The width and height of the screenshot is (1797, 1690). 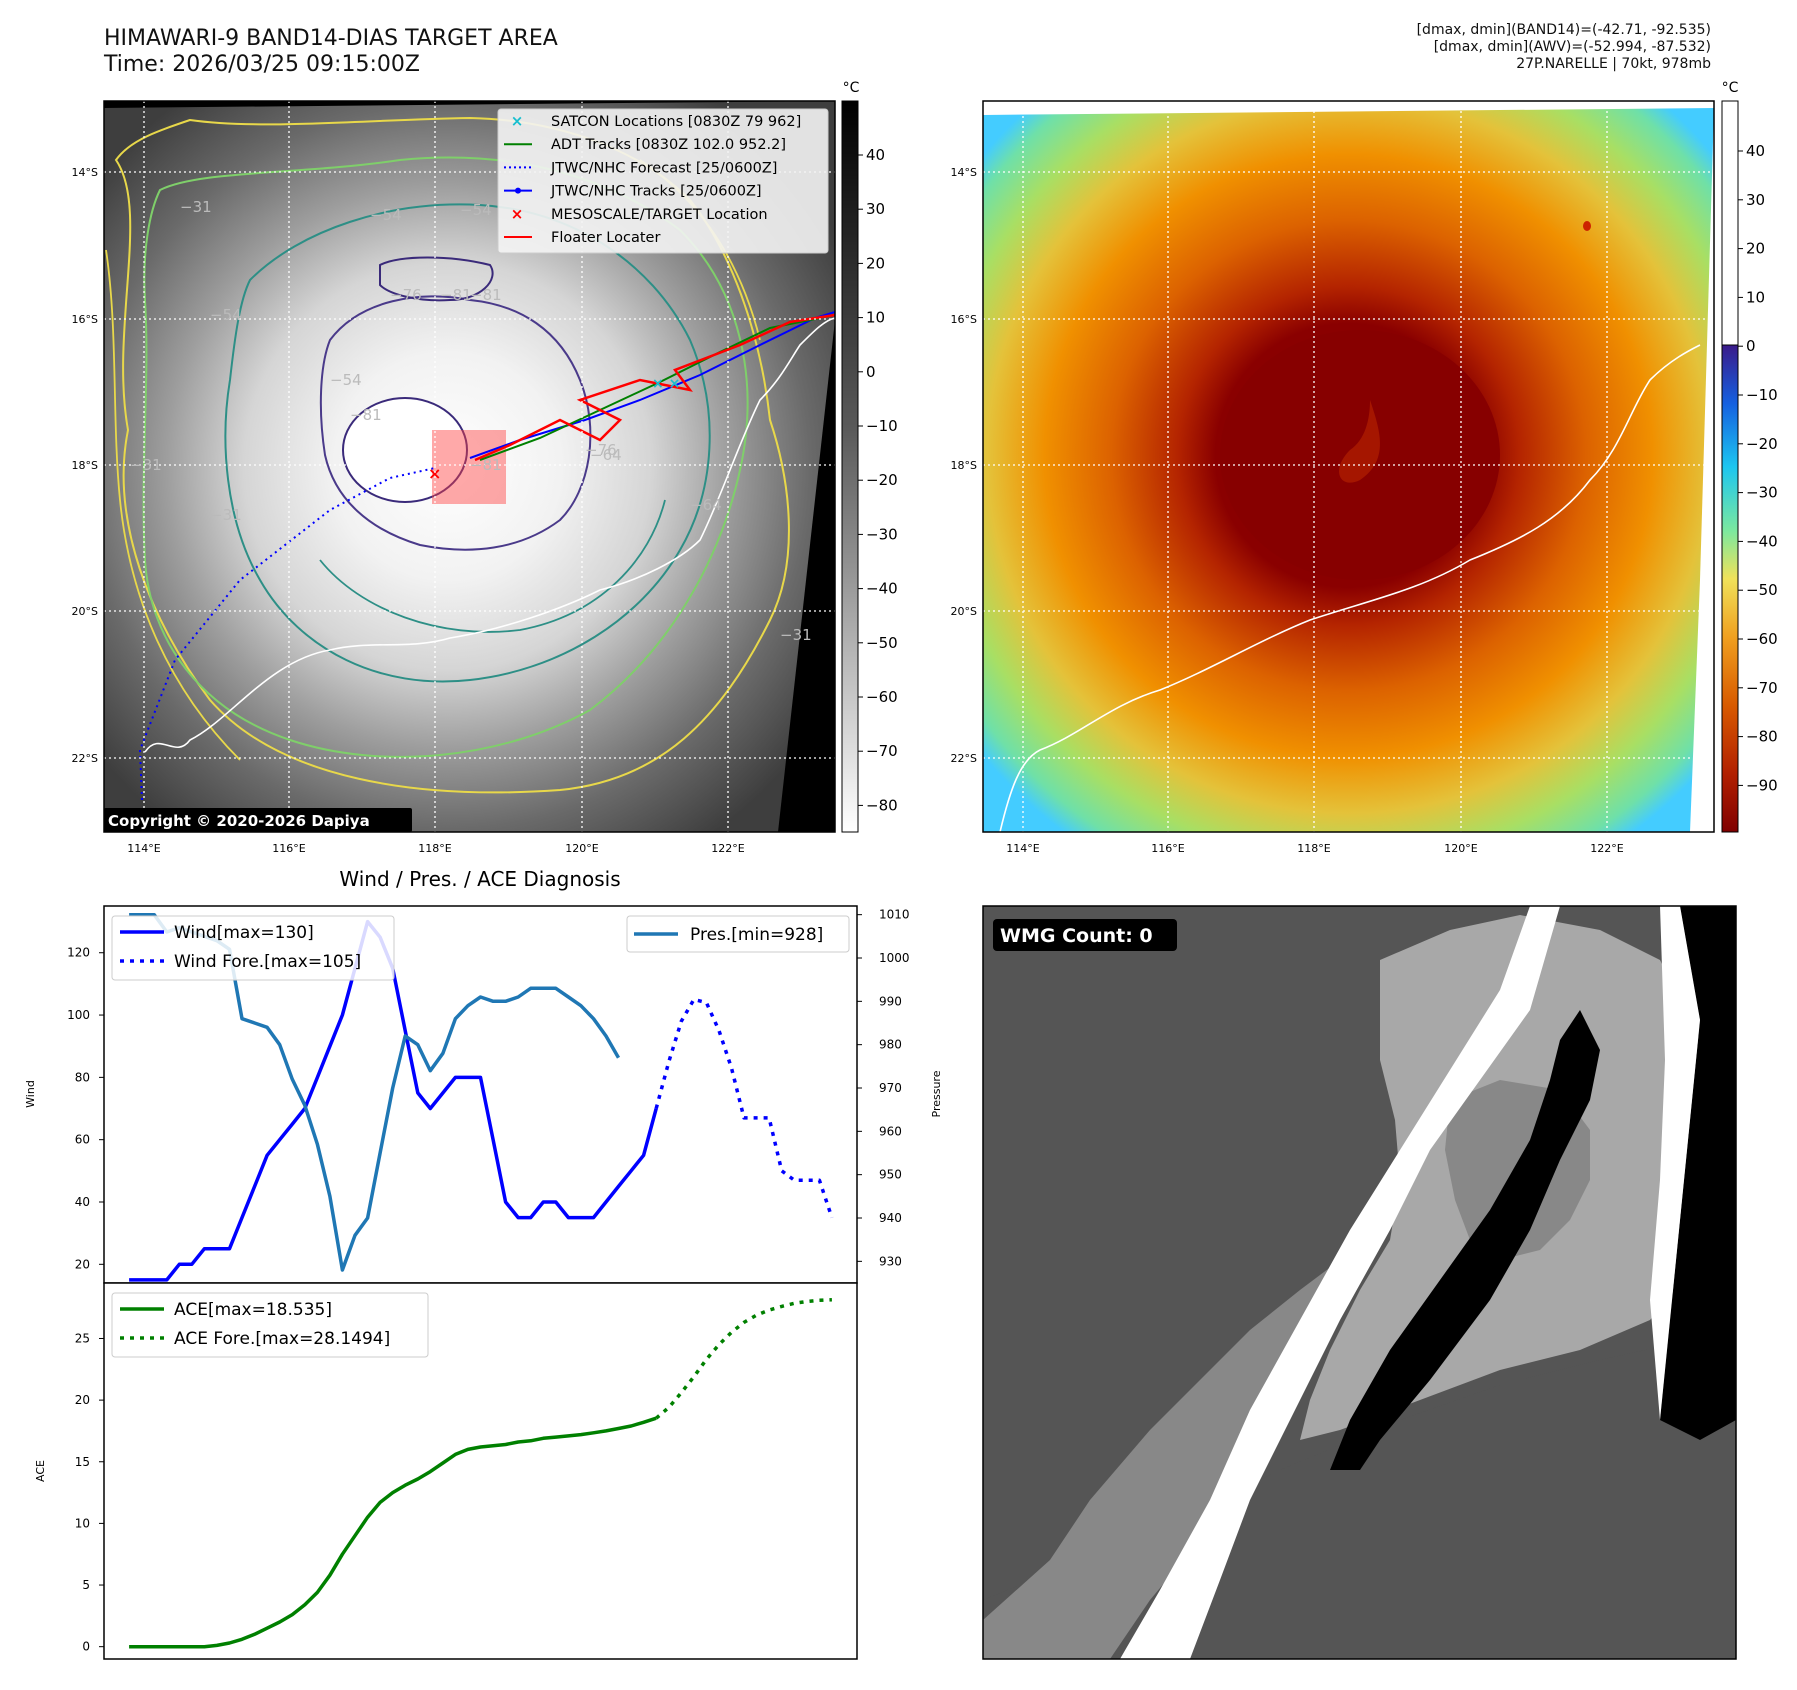 What do you see at coordinates (270, 1325) in the screenshot?
I see `ace-legend: ACE[max=18.535] ACE Fore.[max=28.1494]` at bounding box center [270, 1325].